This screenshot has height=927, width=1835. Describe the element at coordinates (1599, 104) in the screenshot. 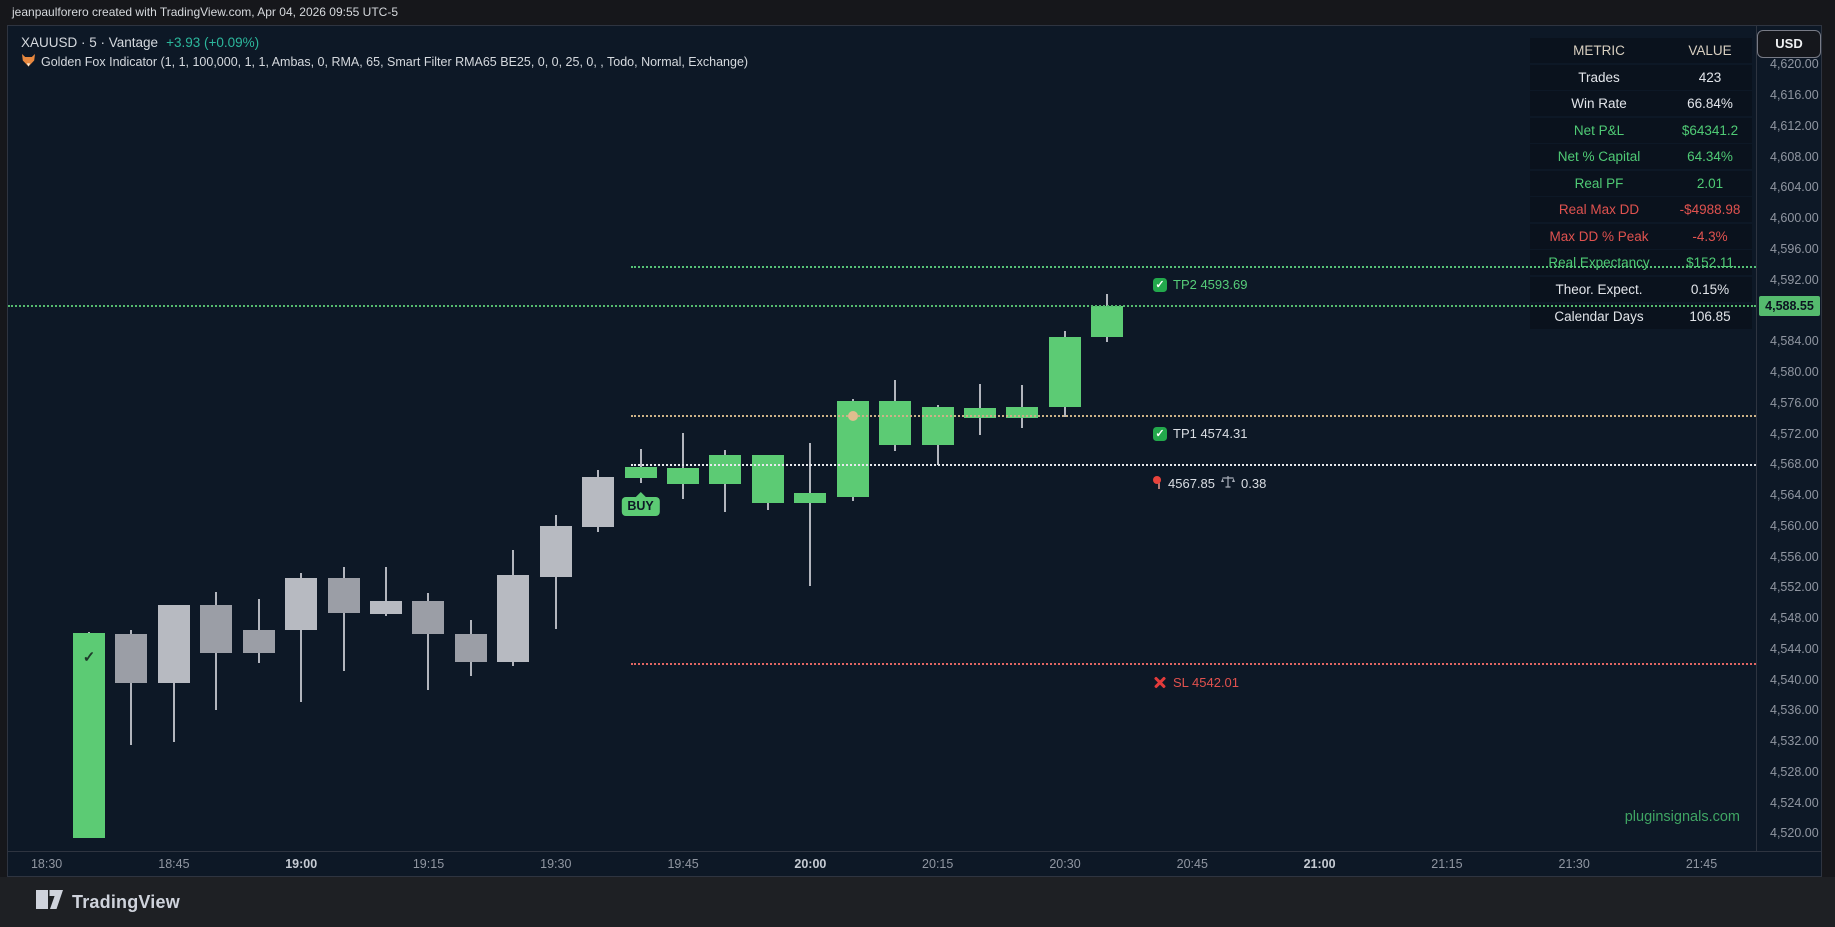

I see `metric-label: Win Rate` at that location.